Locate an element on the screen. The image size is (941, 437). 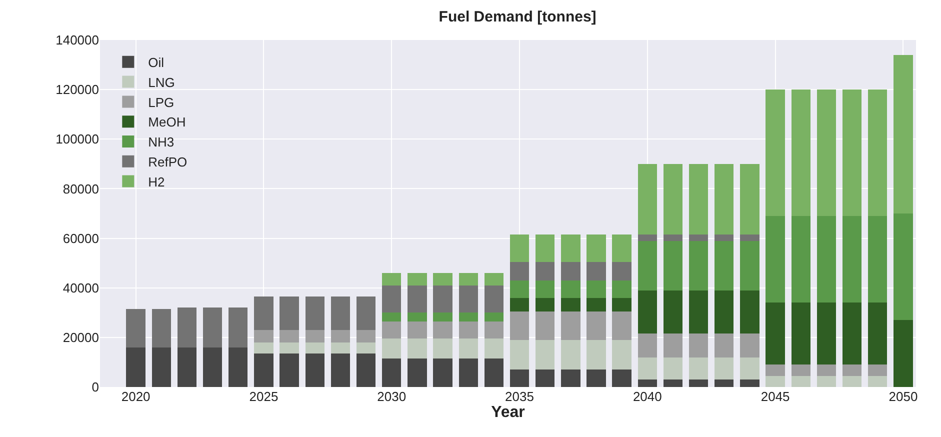
y-tick-label: 80000 is located at coordinates (80, 188).